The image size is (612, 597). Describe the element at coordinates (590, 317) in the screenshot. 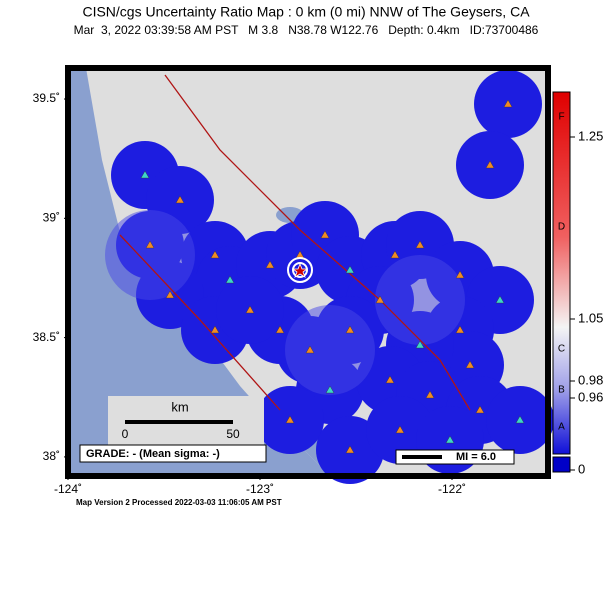

I see `colorbar-label: 1.05` at that location.